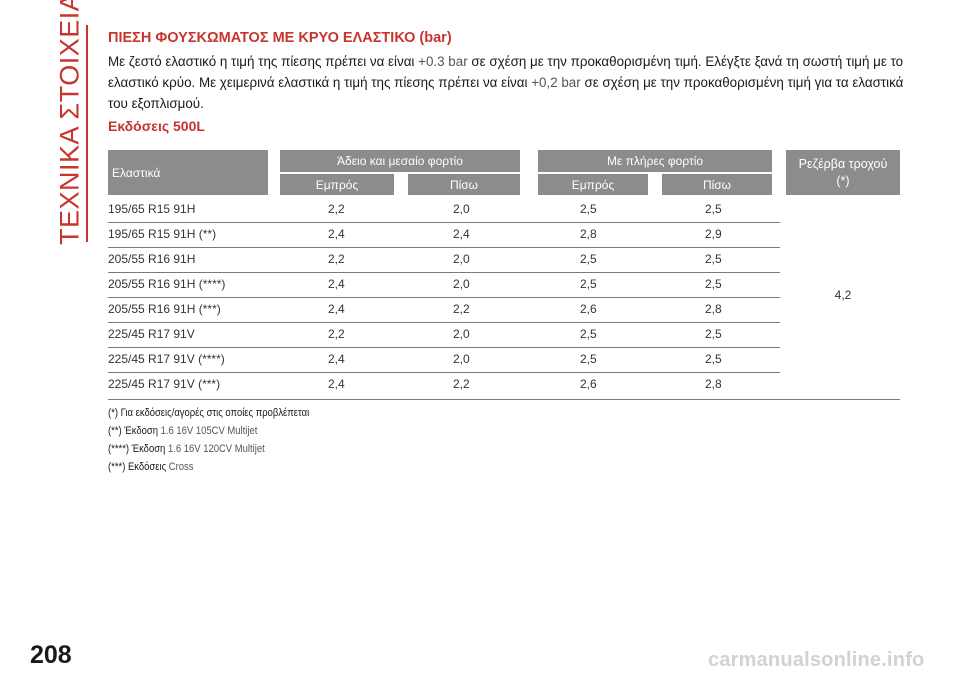 The height and width of the screenshot is (678, 960). Describe the element at coordinates (655, 161) in the screenshot. I see `header-full-load: Με πλήρες φορτίο` at that location.